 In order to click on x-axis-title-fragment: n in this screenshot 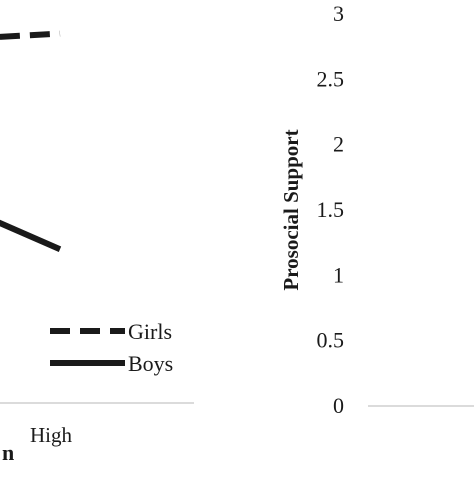, I will do `click(8, 452)`.